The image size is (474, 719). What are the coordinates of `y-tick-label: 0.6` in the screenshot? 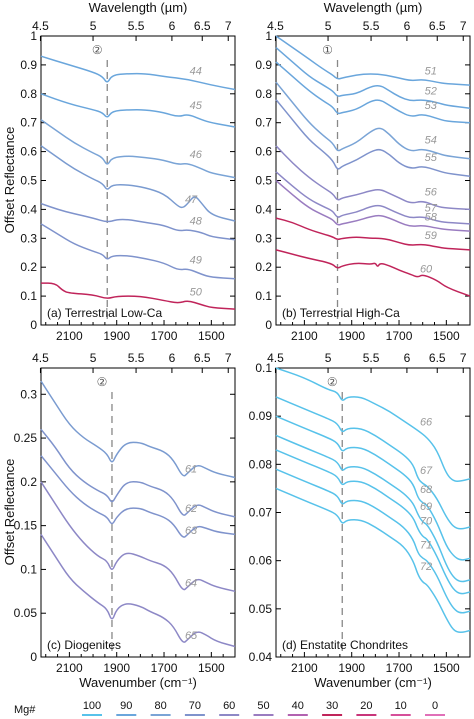 It's located at (263, 152).